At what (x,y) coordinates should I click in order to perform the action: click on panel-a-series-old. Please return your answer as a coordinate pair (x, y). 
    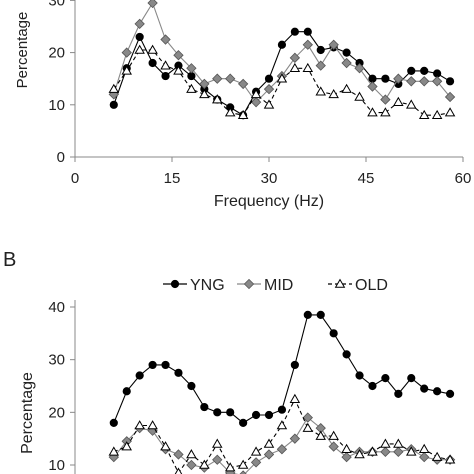
    Looking at the image, I should click on (282, 82).